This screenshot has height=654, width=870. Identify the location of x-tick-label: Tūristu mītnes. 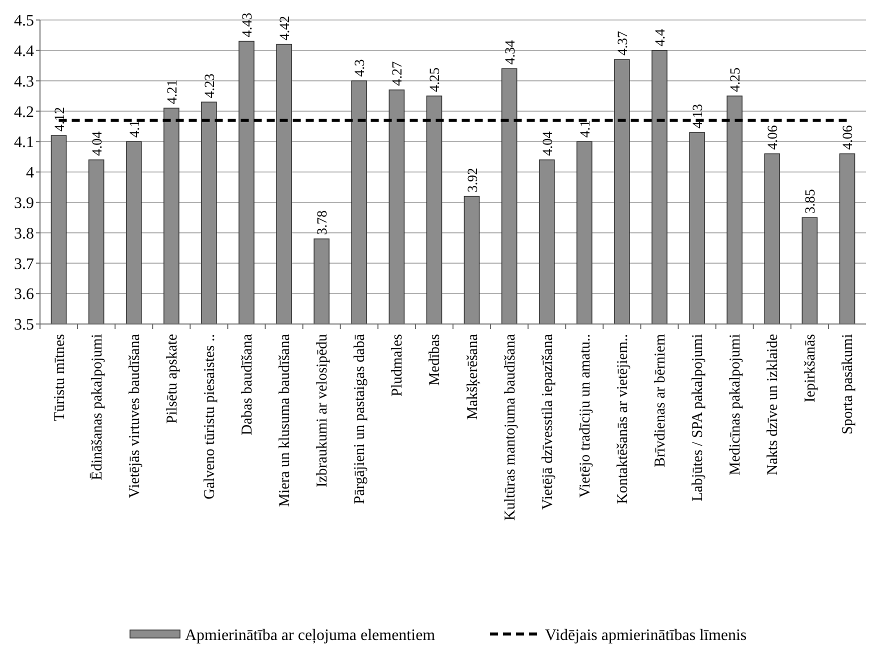
(60, 378).